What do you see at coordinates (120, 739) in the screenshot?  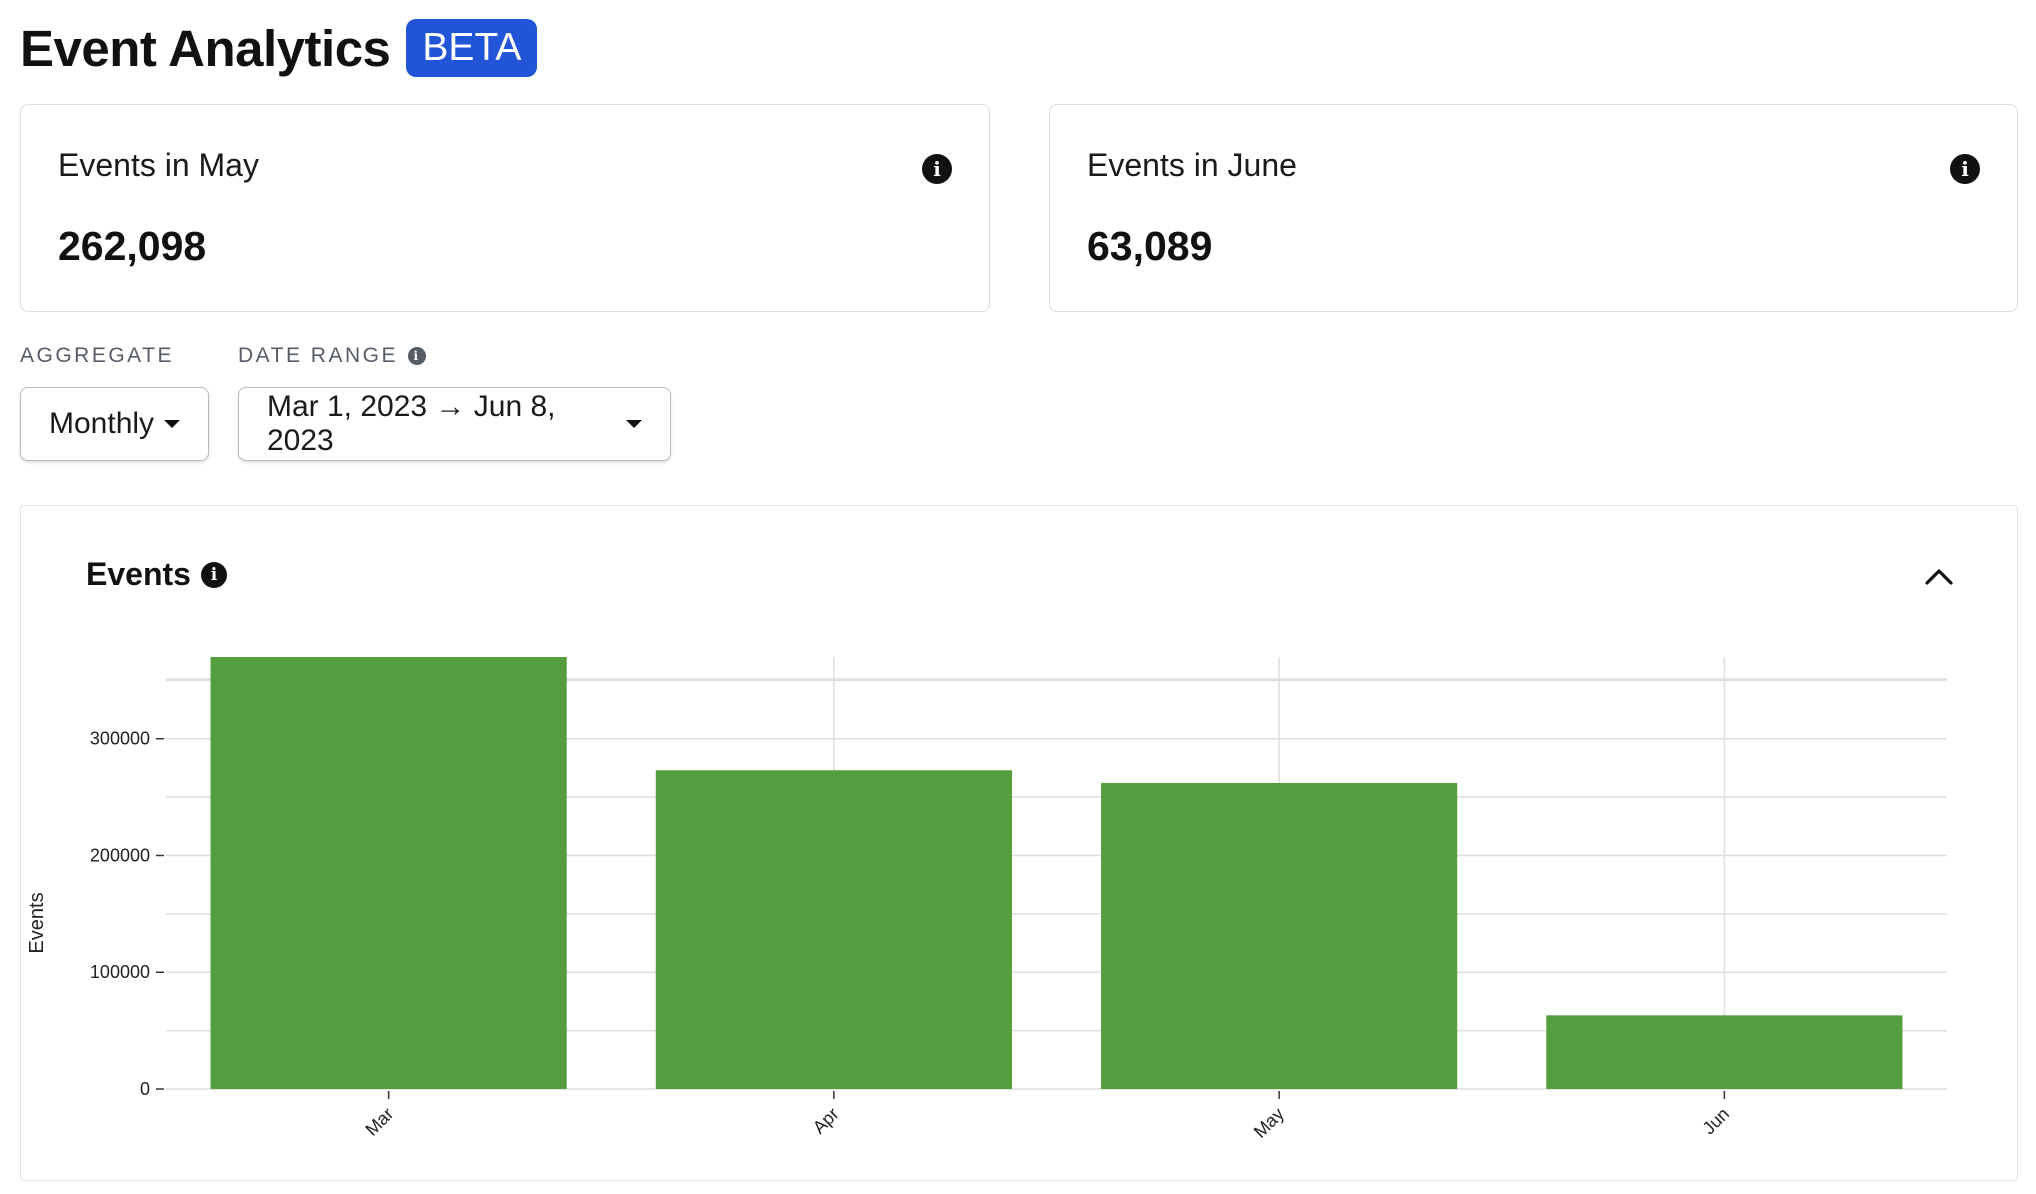 I see `y-tick-label: 300000` at bounding box center [120, 739].